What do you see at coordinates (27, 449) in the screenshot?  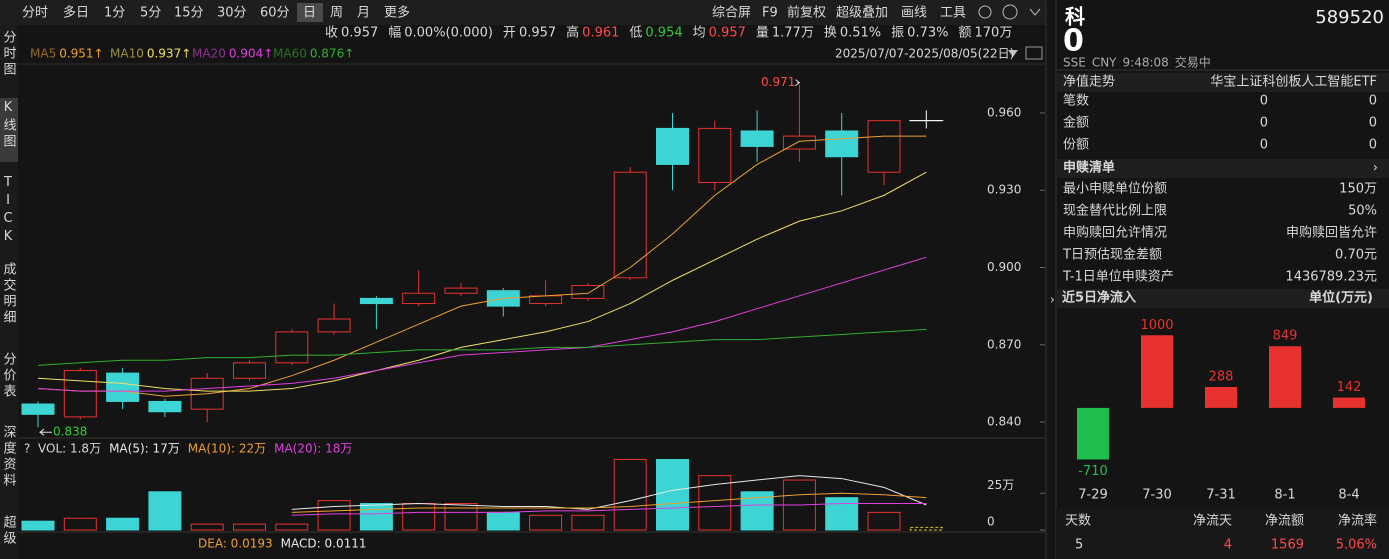 I see `help-mark: ?` at bounding box center [27, 449].